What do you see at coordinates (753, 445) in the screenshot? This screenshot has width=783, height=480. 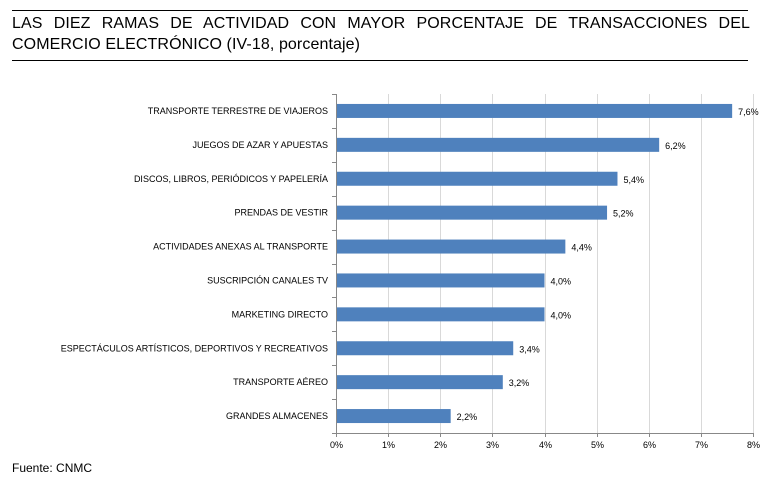 I see `x-tick-label: 8%` at bounding box center [753, 445].